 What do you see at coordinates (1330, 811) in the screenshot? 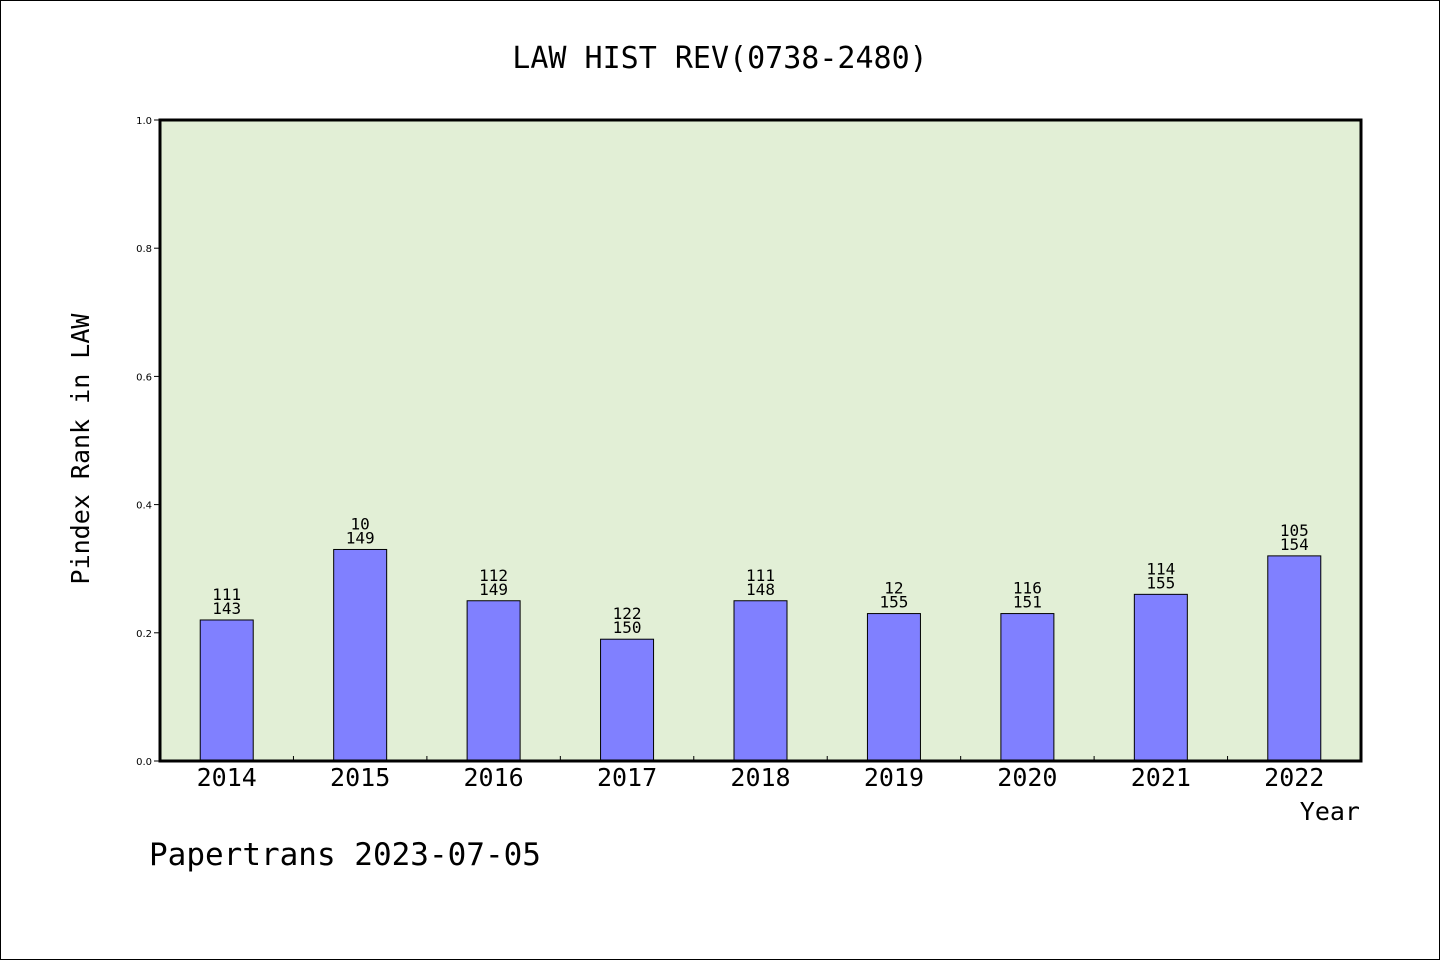
I see `x-axis-label: Year` at bounding box center [1330, 811].